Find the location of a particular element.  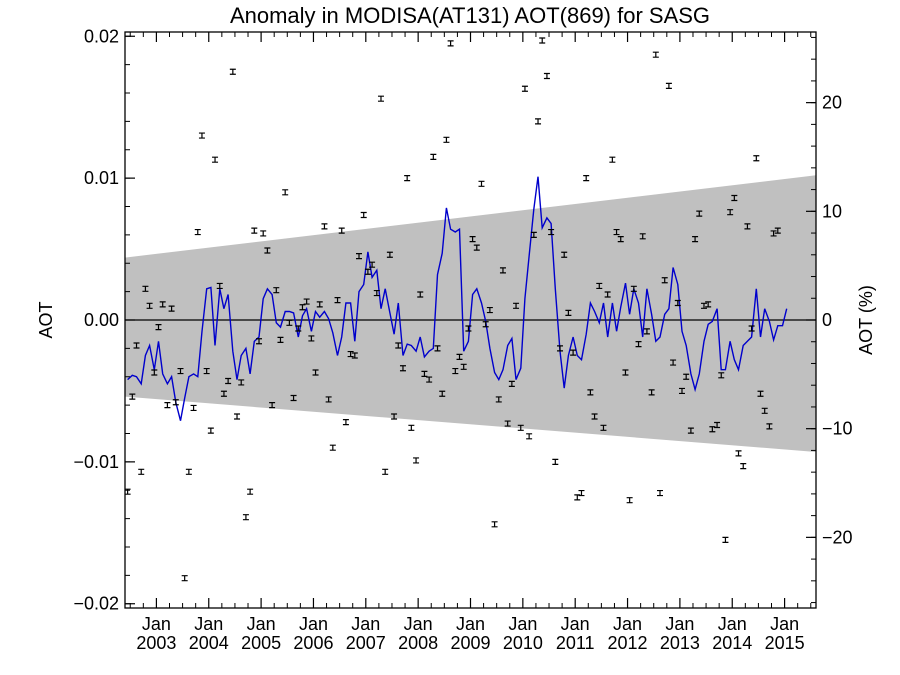

y2-tick-label: 10 is located at coordinates (832, 211).